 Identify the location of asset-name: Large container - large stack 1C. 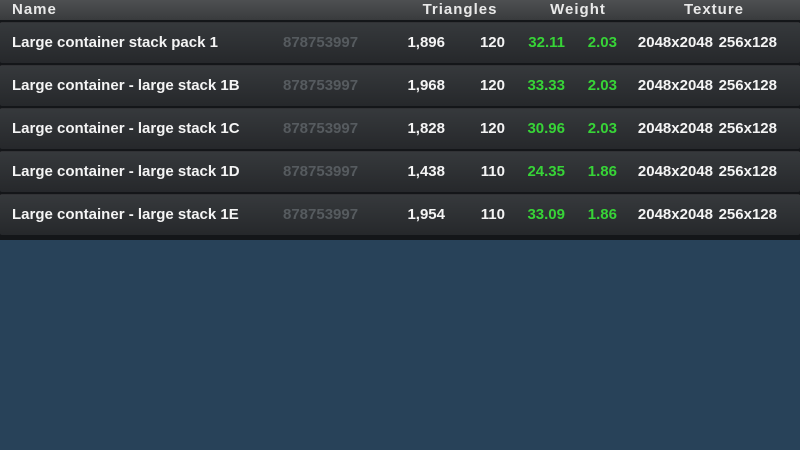
(126, 128).